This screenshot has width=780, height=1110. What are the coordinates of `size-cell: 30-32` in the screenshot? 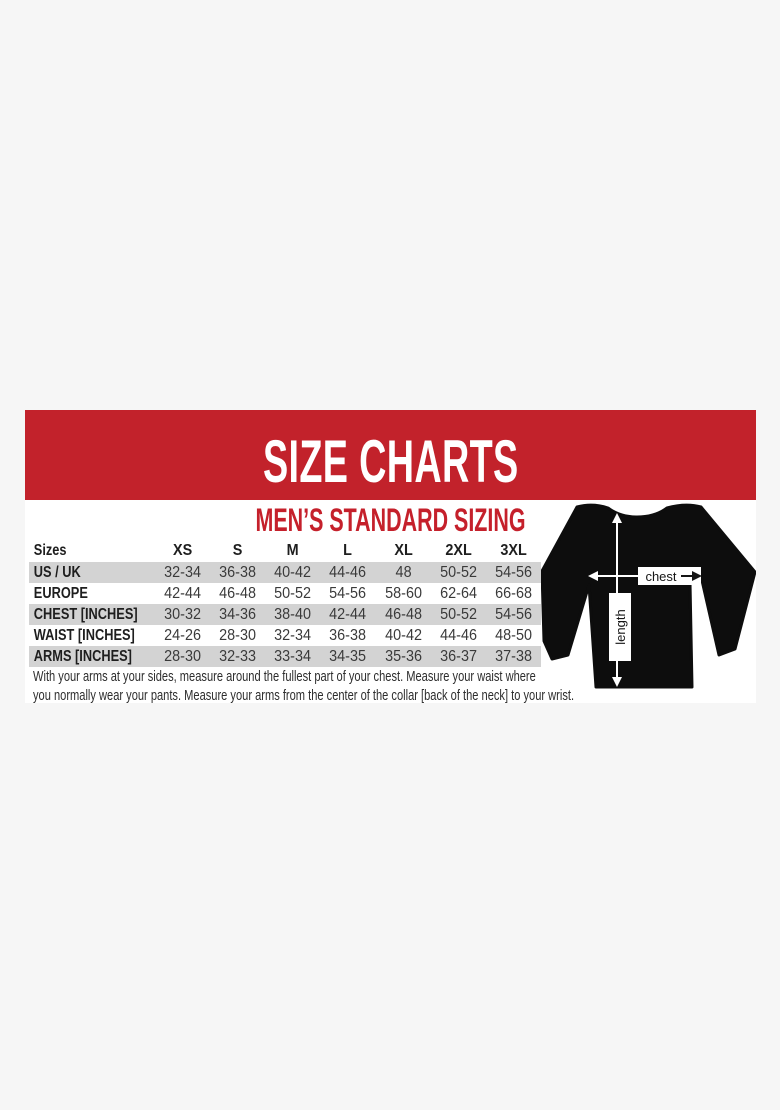 It's located at (182, 614).